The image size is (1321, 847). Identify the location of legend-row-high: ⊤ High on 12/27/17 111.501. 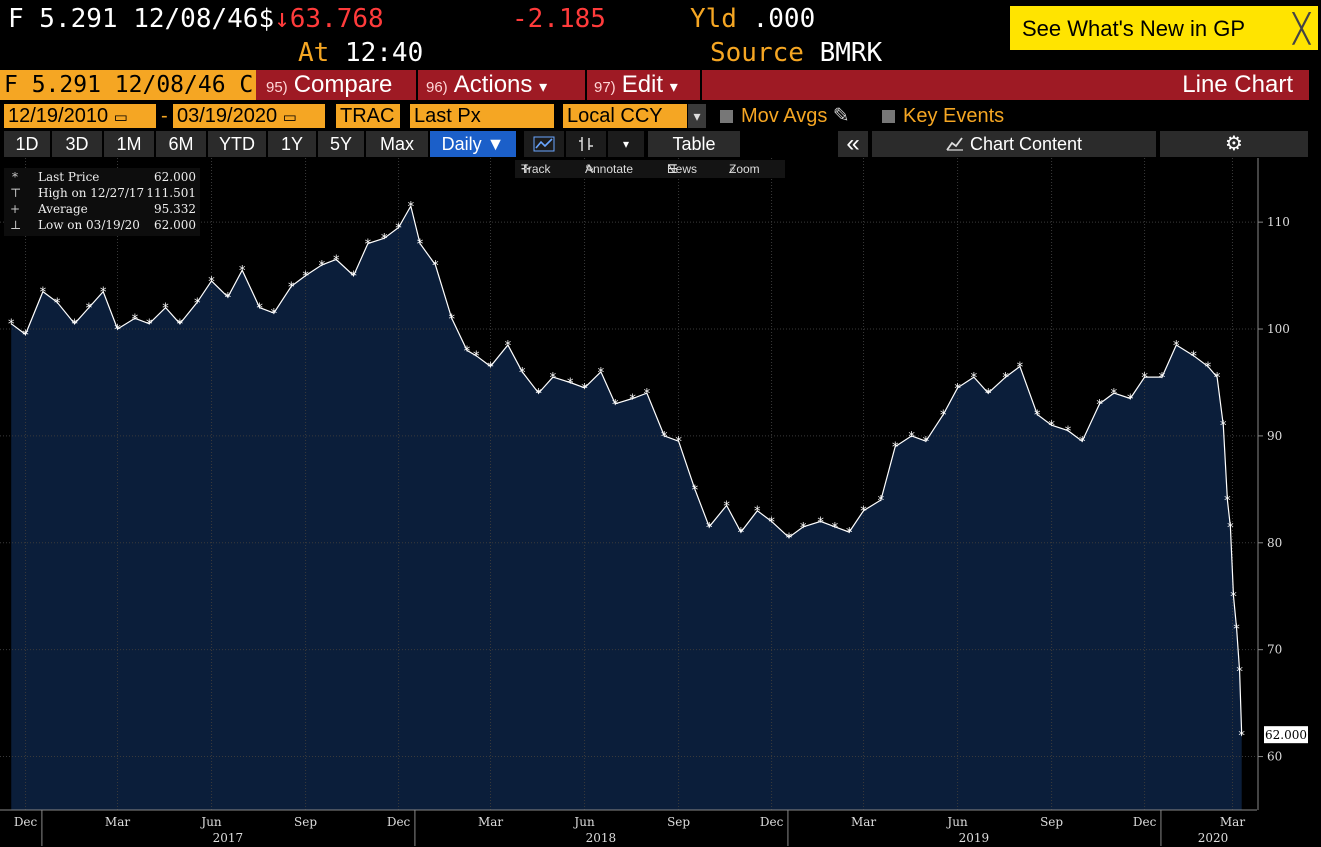
(102, 194).